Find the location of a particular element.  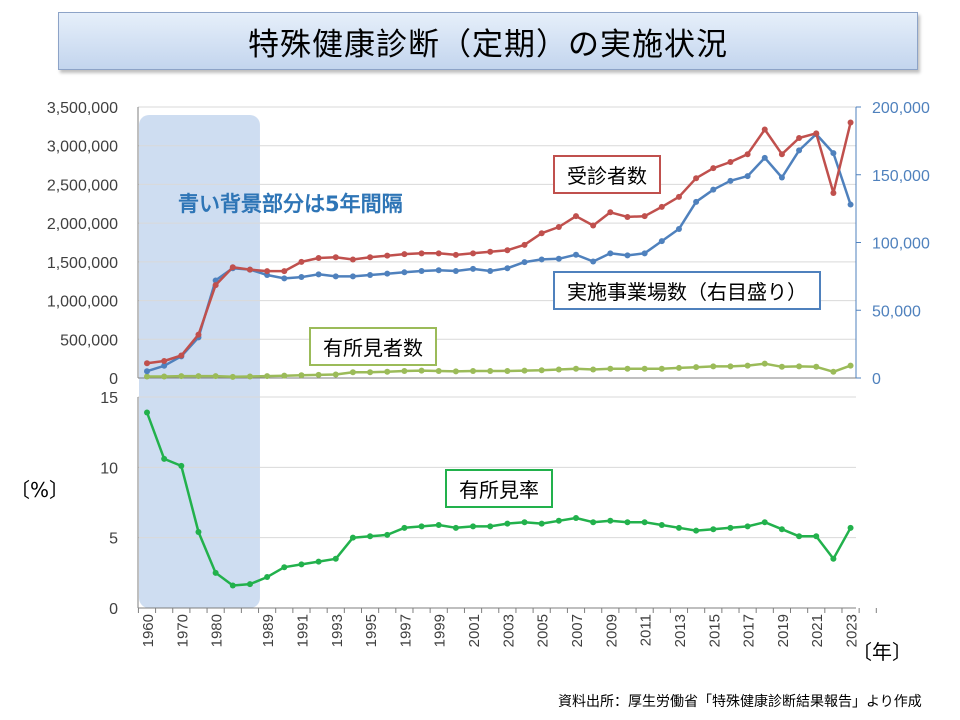

x-tick-label: 2009 is located at coordinates (611, 630).